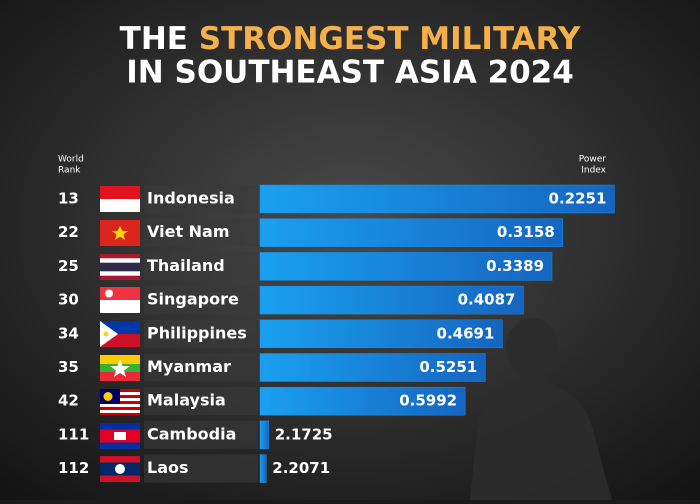 This screenshot has width=700, height=504. Describe the element at coordinates (593, 171) in the screenshot. I see `value-header: Index` at that location.